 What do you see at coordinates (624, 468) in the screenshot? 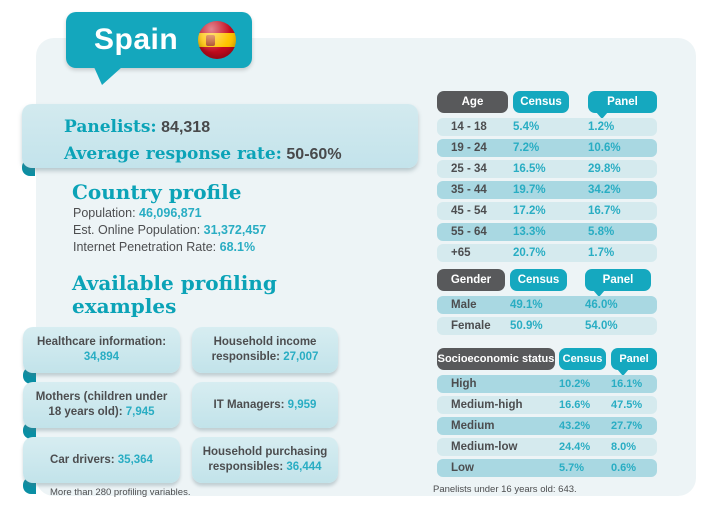
I see `panel-value: 0.6%` at bounding box center [624, 468].